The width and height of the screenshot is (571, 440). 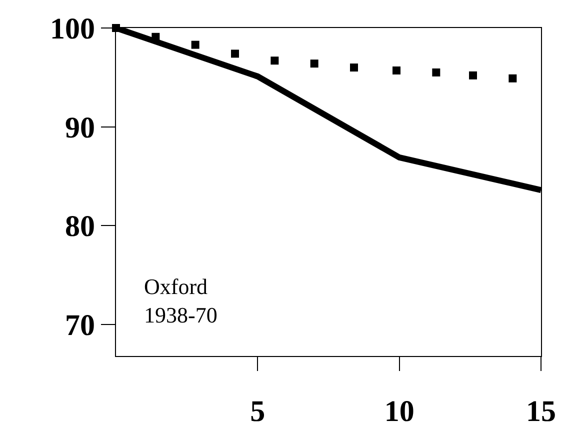 What do you see at coordinates (80, 127) in the screenshot?
I see `y-tick-label: 90` at bounding box center [80, 127].